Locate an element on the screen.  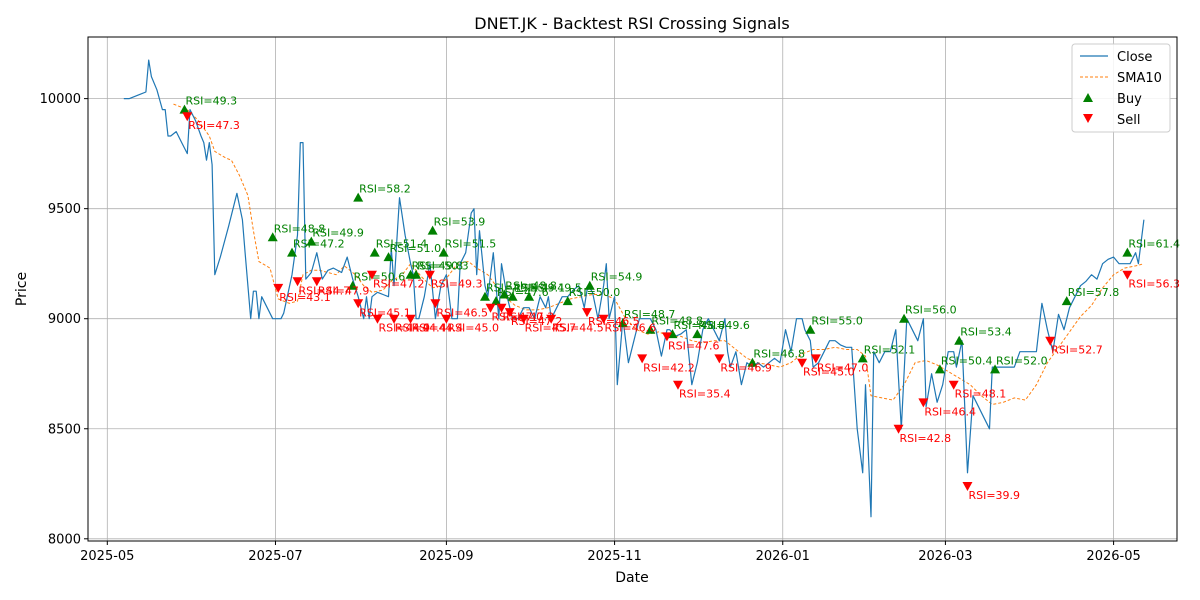
y-axis-label: Price is located at coordinates (22, 289).